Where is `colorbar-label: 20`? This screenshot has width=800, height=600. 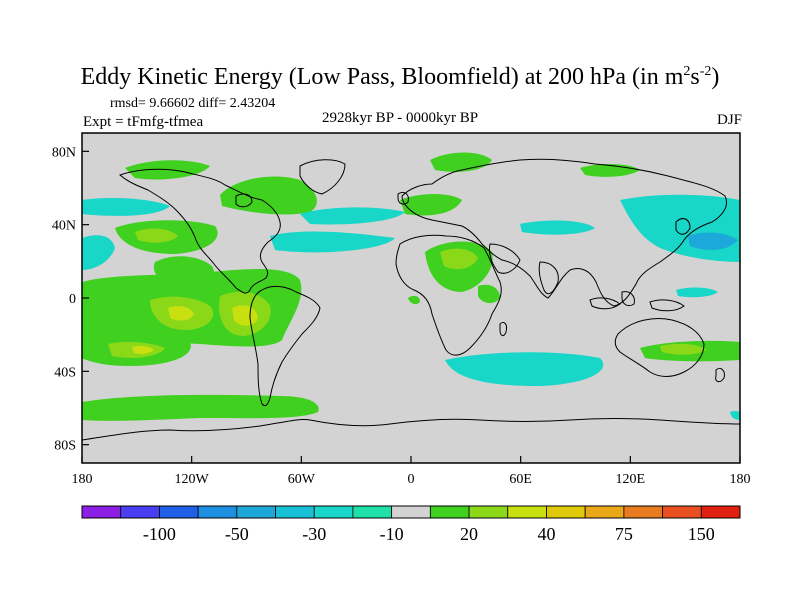 colorbar-label: 20 is located at coordinates (469, 534).